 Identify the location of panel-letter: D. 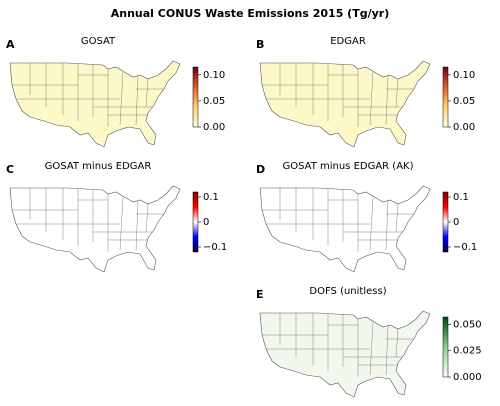
(260, 169).